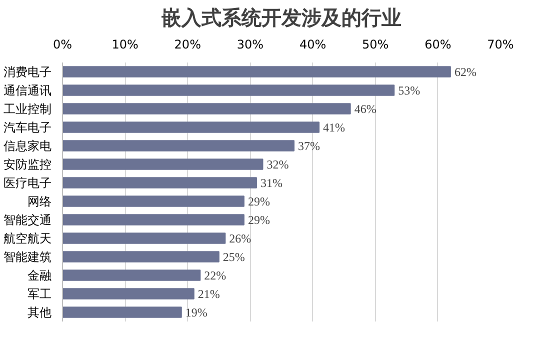 The image size is (534, 337). What do you see at coordinates (196, 312) in the screenshot?
I see `data-label: 19%` at bounding box center [196, 312].